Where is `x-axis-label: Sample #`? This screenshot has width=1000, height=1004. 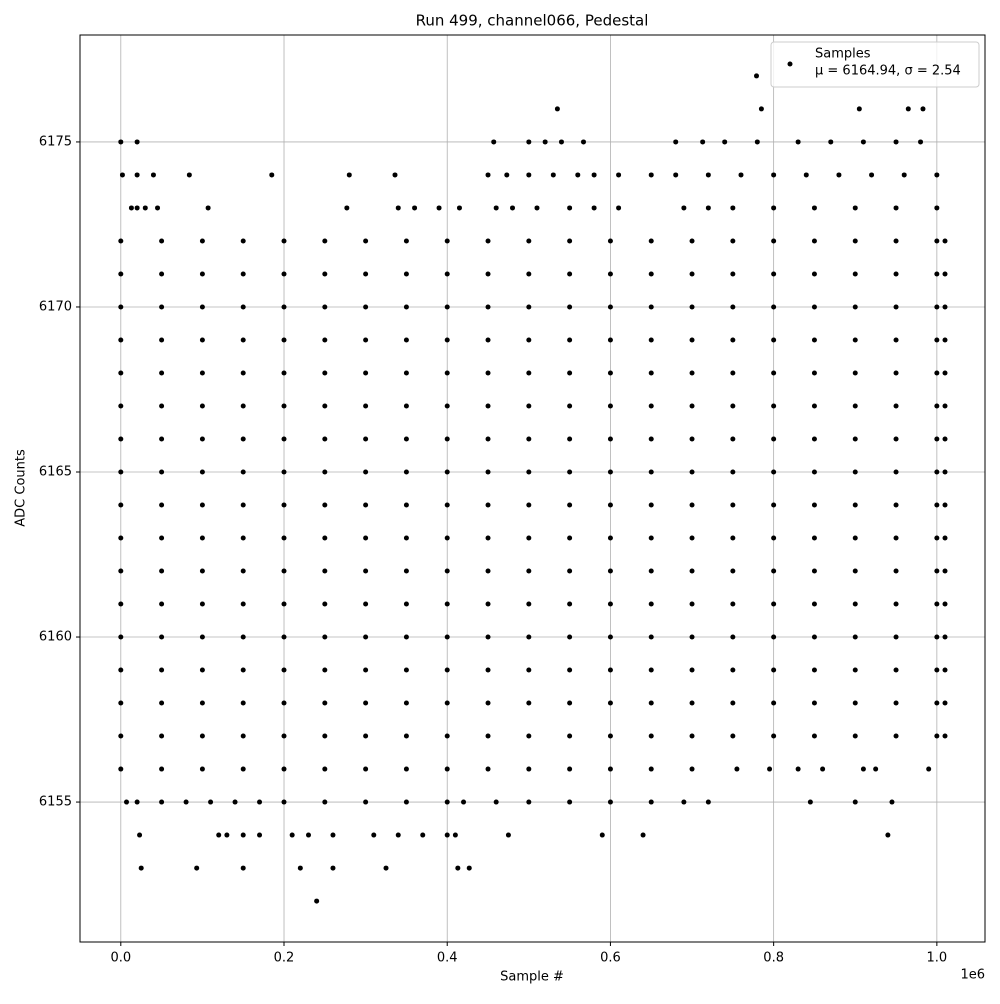
x-axis-label: Sample # is located at coordinates (532, 977).